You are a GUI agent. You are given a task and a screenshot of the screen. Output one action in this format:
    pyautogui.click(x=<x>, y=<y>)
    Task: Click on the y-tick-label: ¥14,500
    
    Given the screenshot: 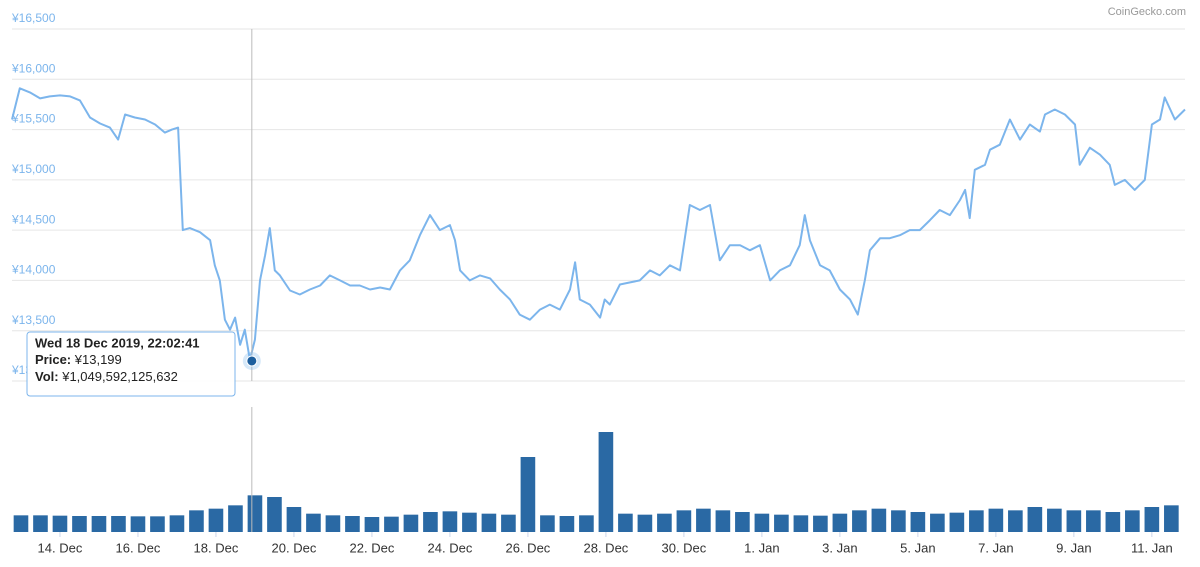 What is the action you would take?
    pyautogui.click(x=33, y=219)
    